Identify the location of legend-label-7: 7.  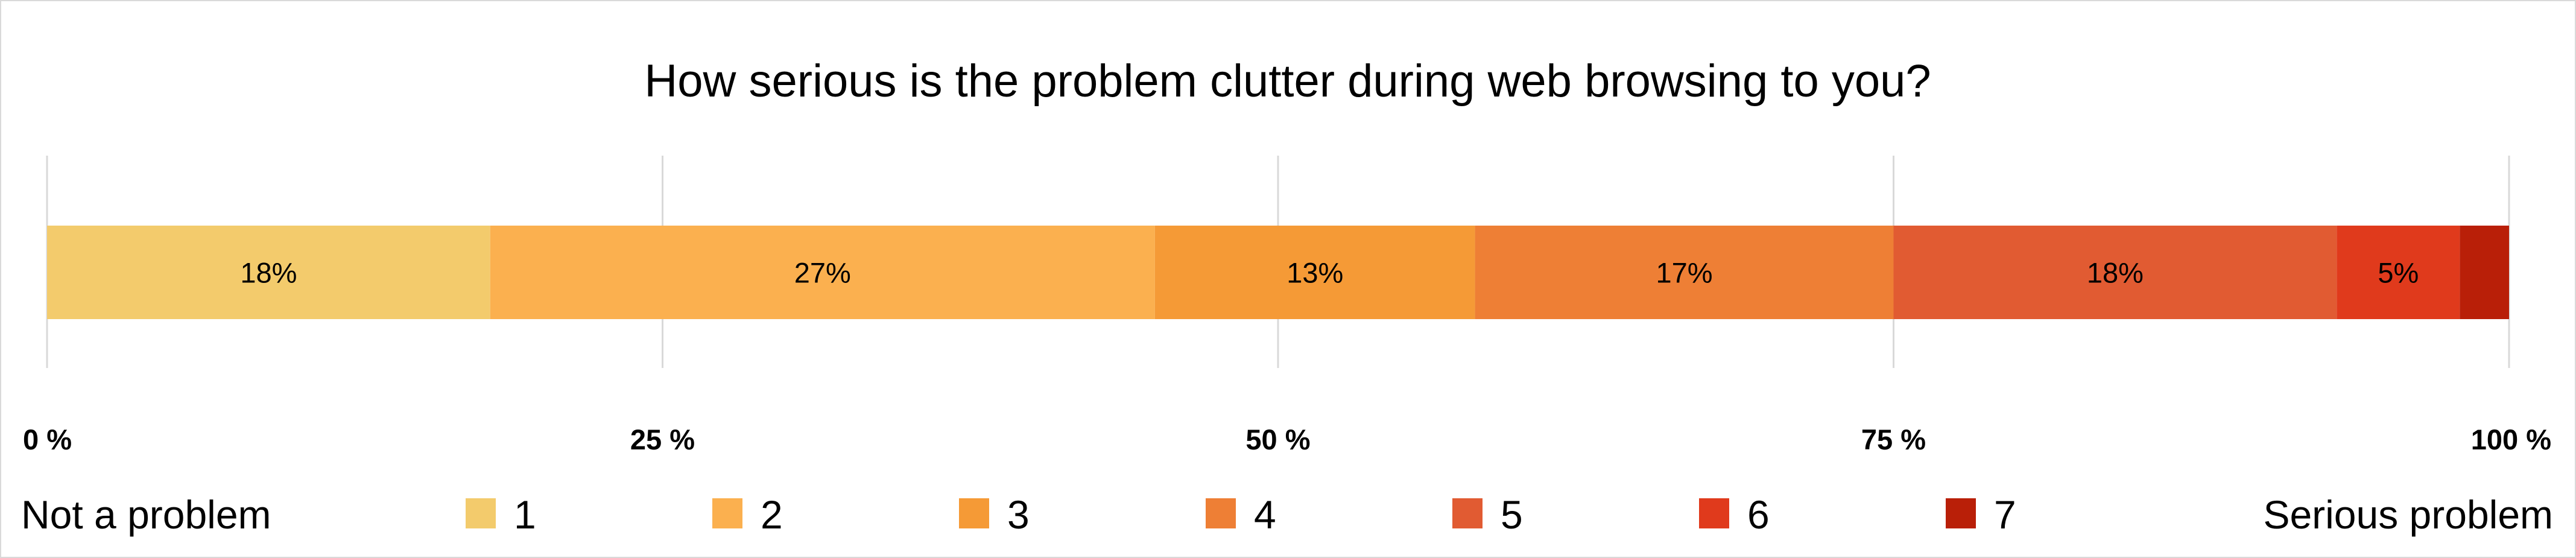
(2005, 514).